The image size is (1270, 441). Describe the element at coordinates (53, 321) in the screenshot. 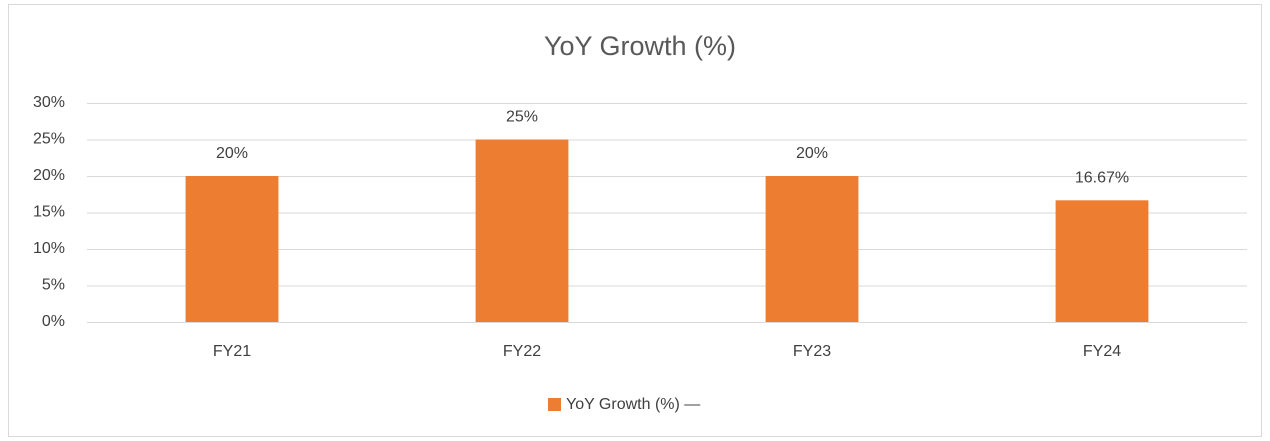

I see `y-tick-label: 0%` at that location.